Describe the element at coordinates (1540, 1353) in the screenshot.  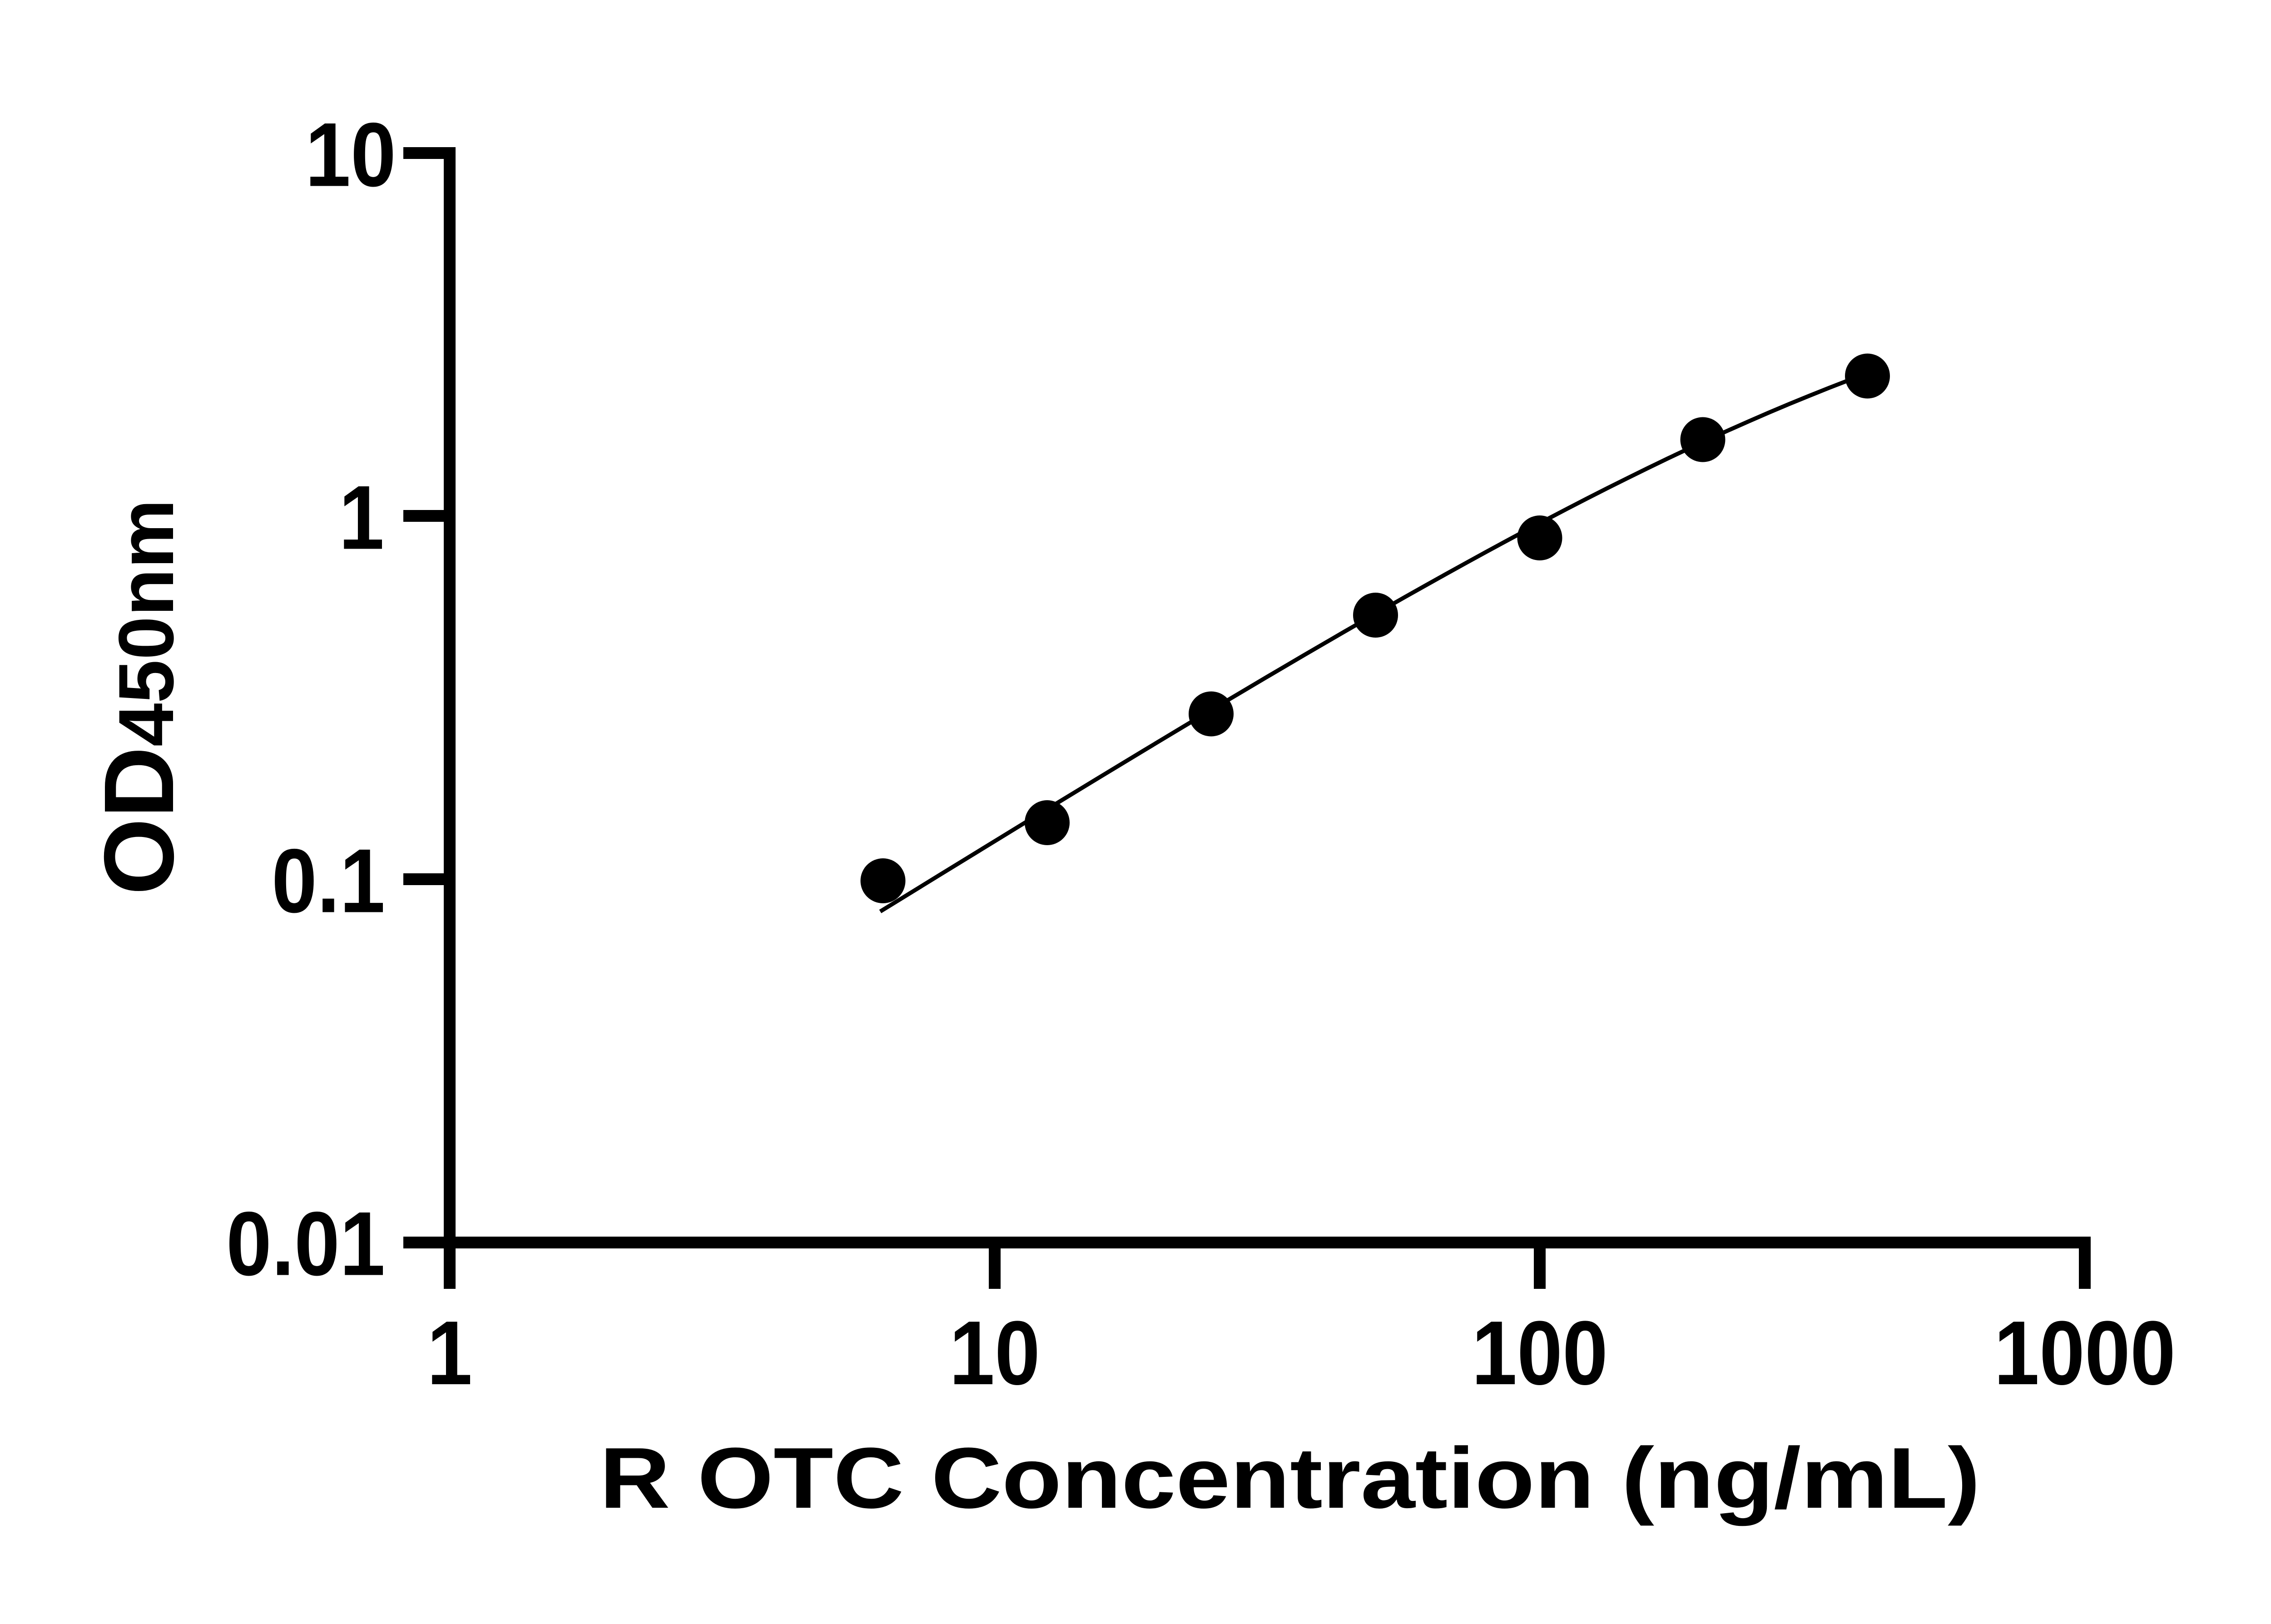
I see `svg-text: 100` at that location.